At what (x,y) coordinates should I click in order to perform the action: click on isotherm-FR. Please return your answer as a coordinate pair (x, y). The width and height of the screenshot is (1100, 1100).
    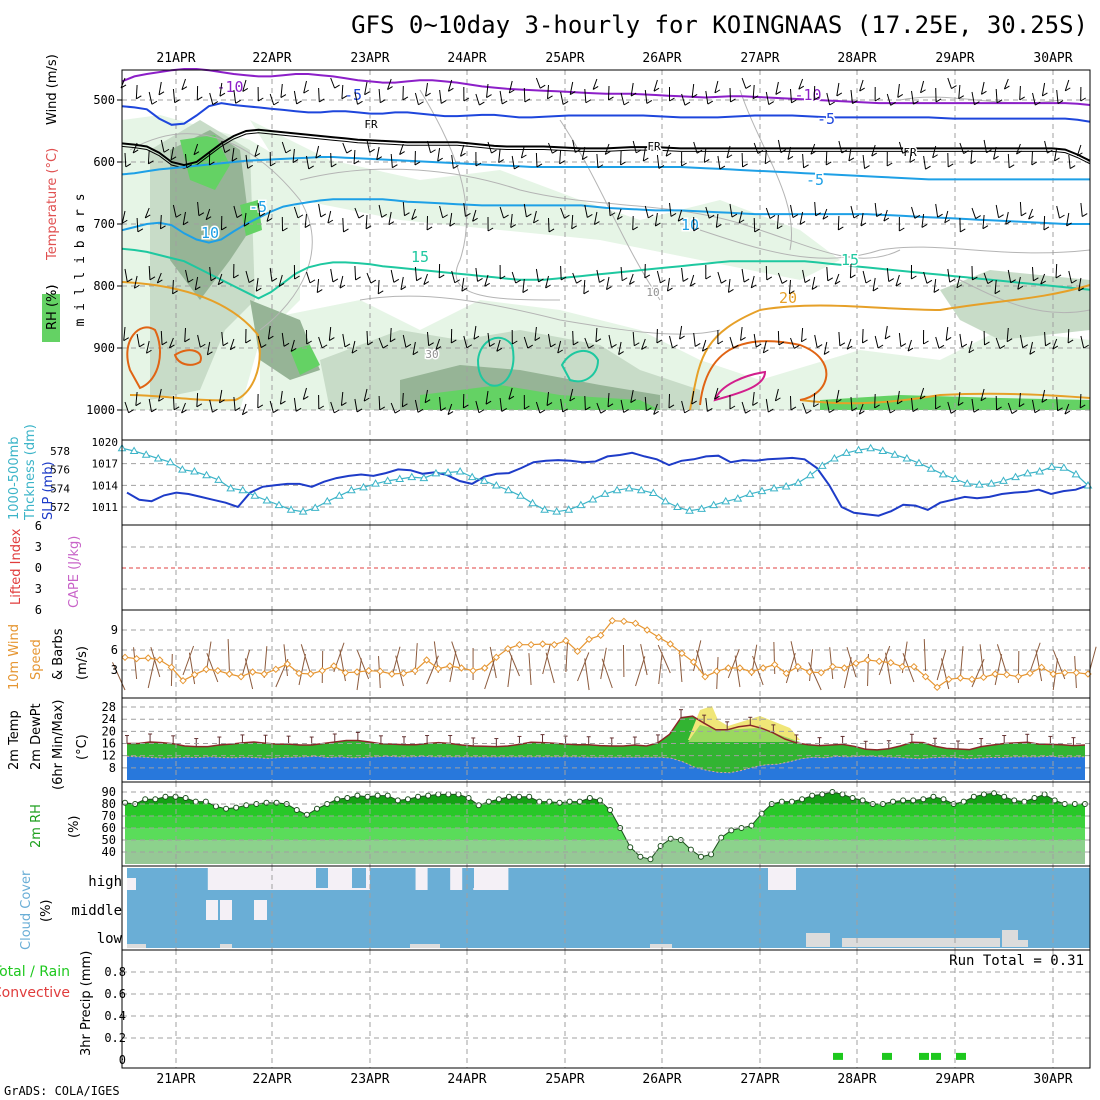
    Looking at the image, I should click on (606, 147).